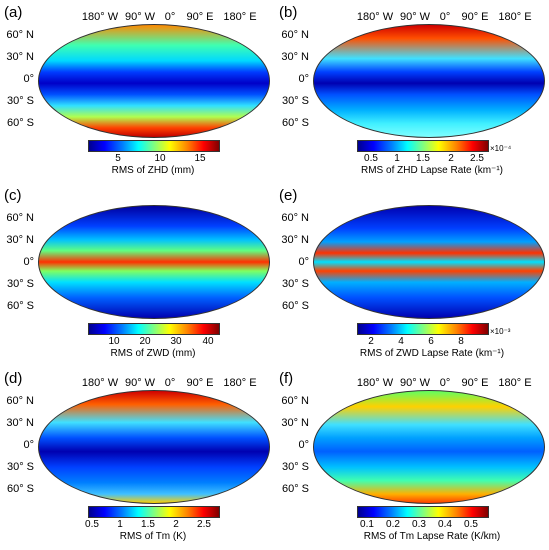 This screenshot has width=549, height=550. I want to click on colorbar-tick: 20, so click(145, 341).